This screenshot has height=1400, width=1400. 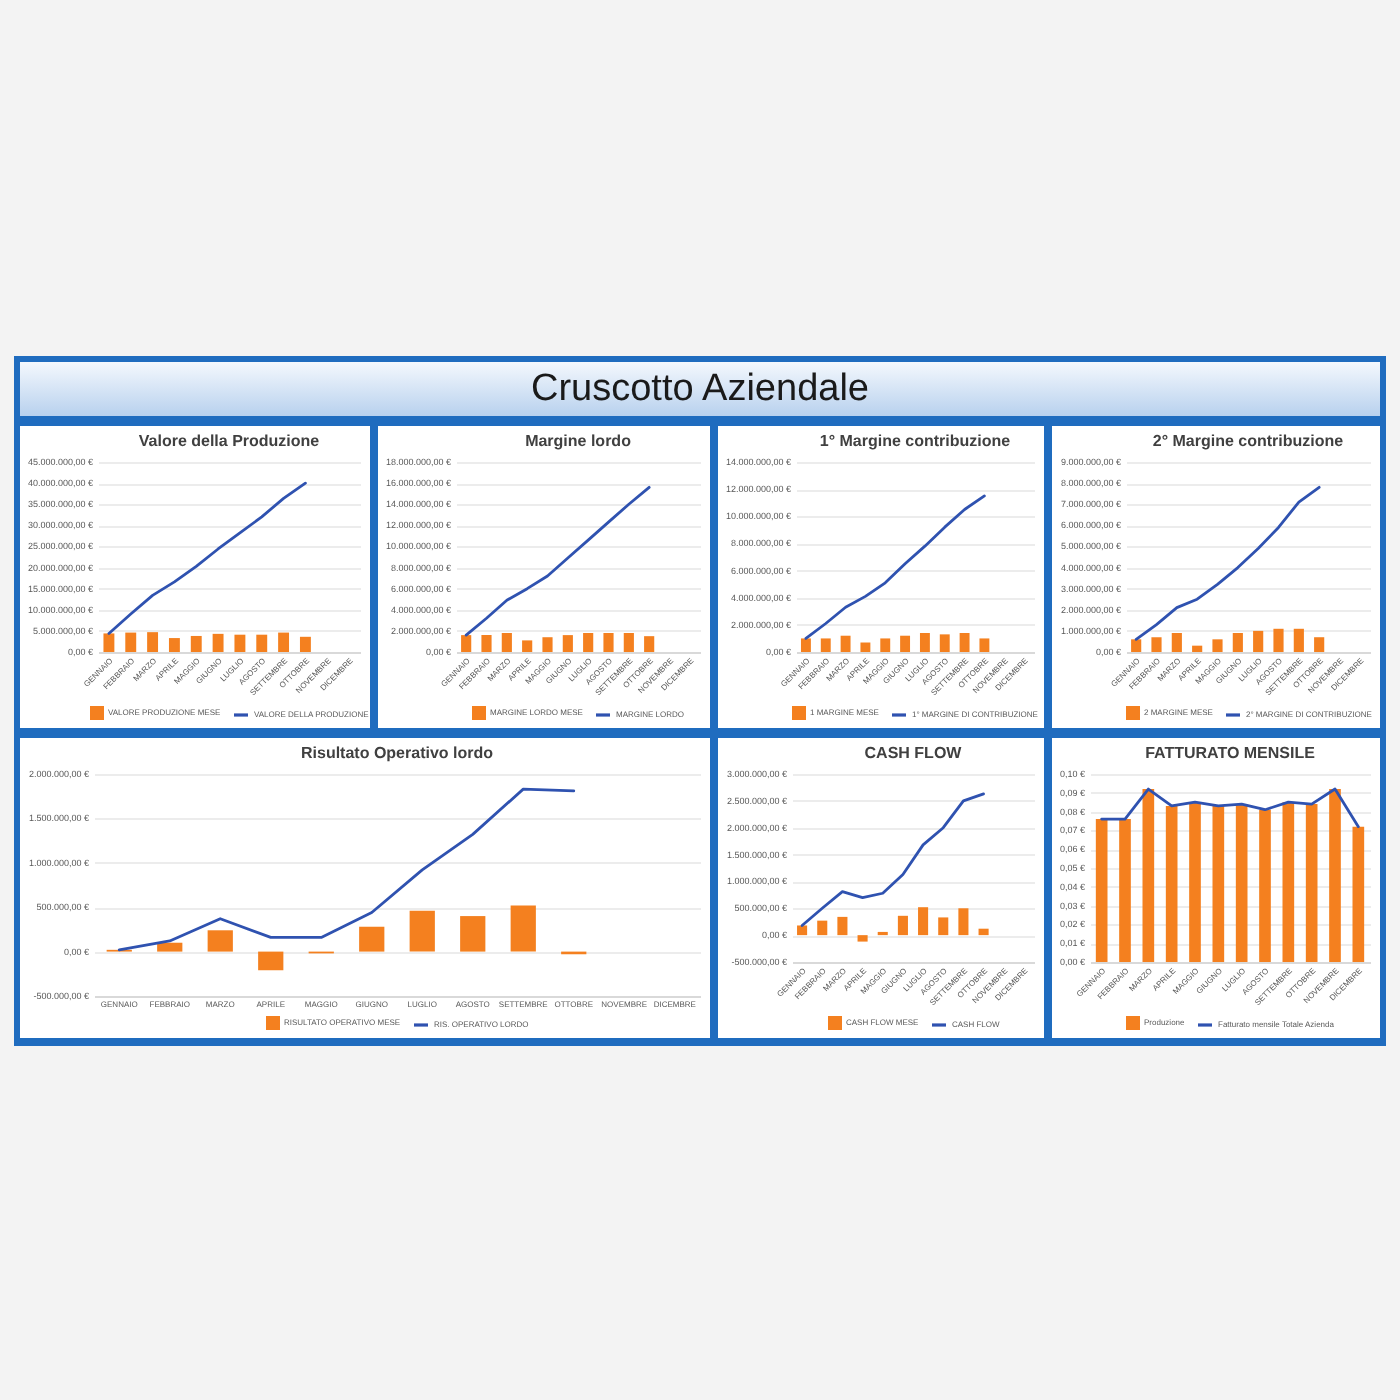 What do you see at coordinates (700, 389) in the screenshot?
I see `text: Cruscotto Aziendale` at bounding box center [700, 389].